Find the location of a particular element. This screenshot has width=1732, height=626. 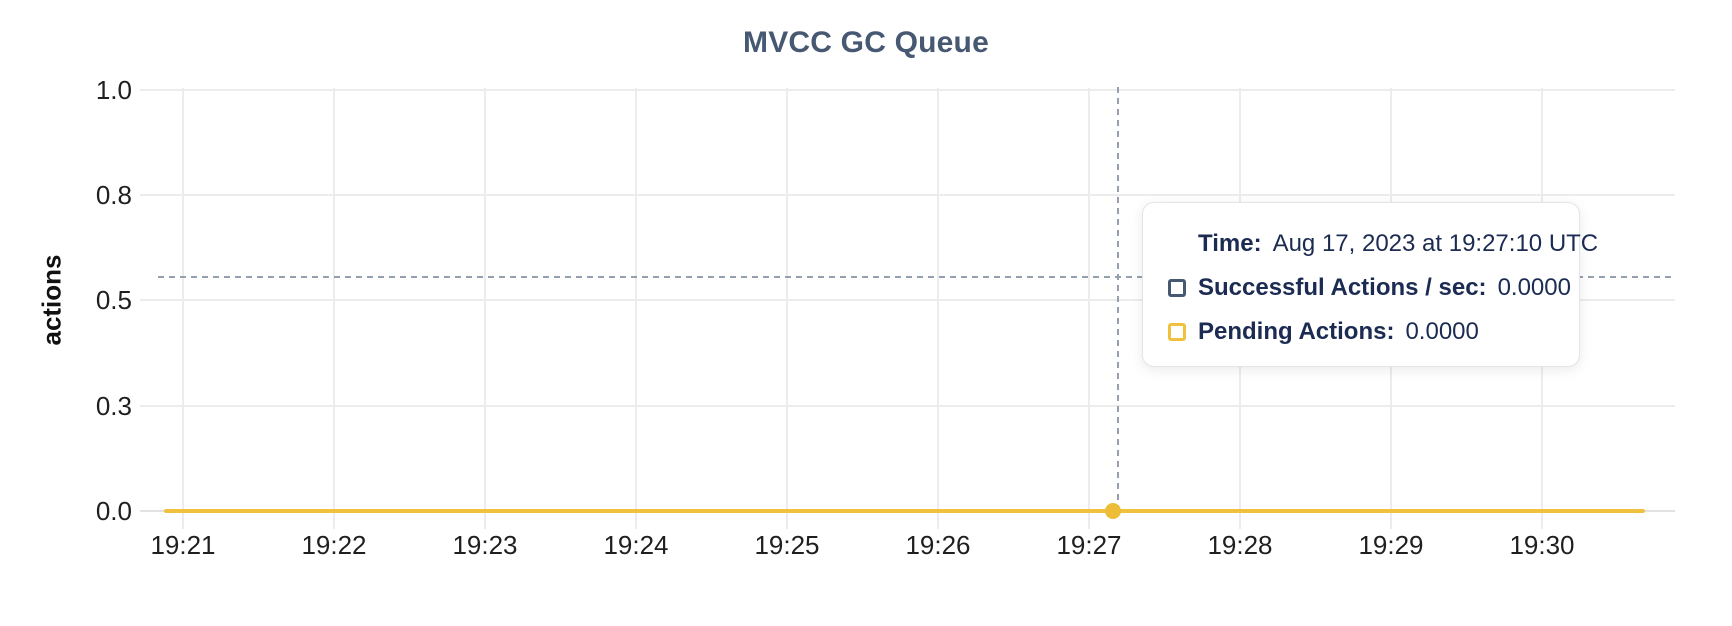

y-tick-label: 0.5 is located at coordinates (113, 300).